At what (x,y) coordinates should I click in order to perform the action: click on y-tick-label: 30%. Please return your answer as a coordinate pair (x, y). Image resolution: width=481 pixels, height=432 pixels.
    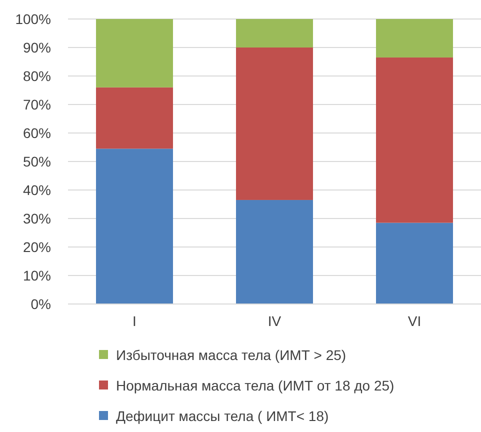
    Looking at the image, I should click on (36, 218).